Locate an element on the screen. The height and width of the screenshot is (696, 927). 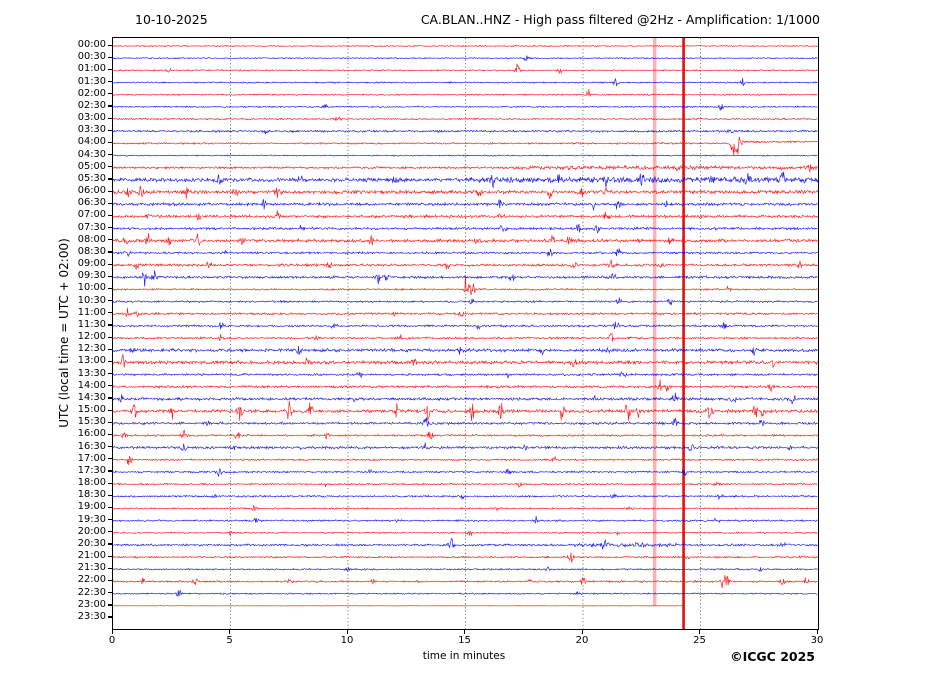
x-tick-10: 10 is located at coordinates (347, 640).